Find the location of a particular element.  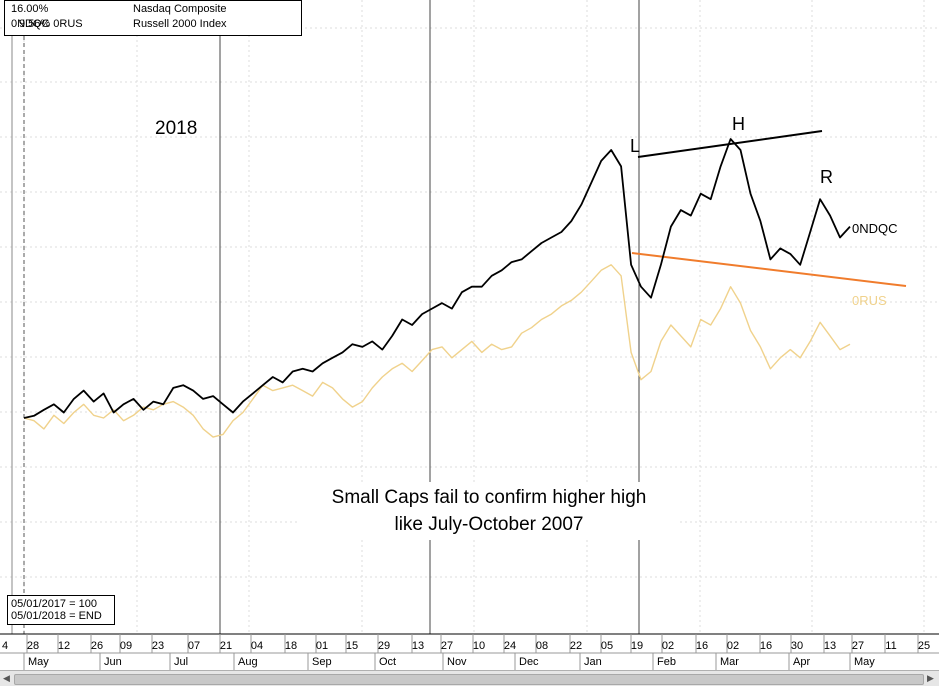

legend-name-russell: Russell 2000 Index is located at coordinates (180, 24).